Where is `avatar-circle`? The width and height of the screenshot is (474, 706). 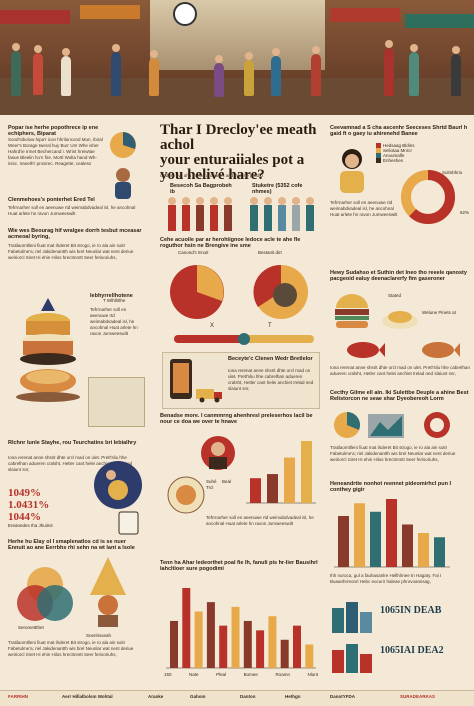
avatar-circle is located at coordinates (218, 453).